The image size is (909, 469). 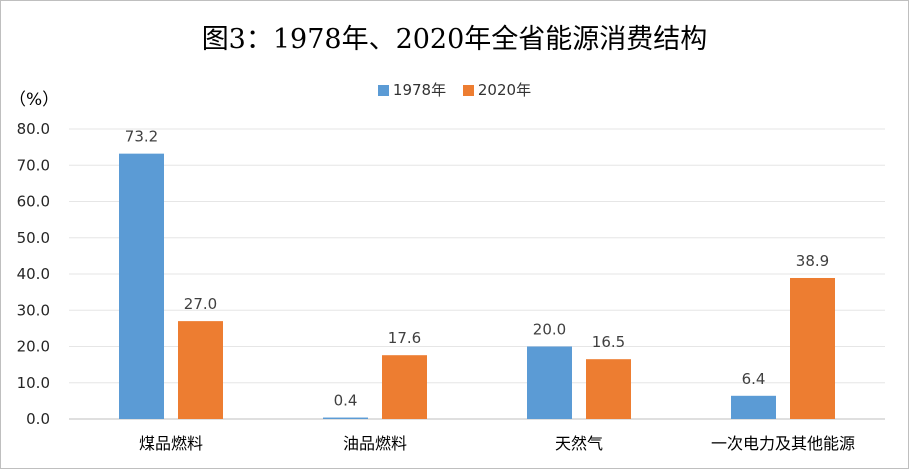 What do you see at coordinates (33, 165) in the screenshot?
I see `y-tick-label: 70.0` at bounding box center [33, 165].